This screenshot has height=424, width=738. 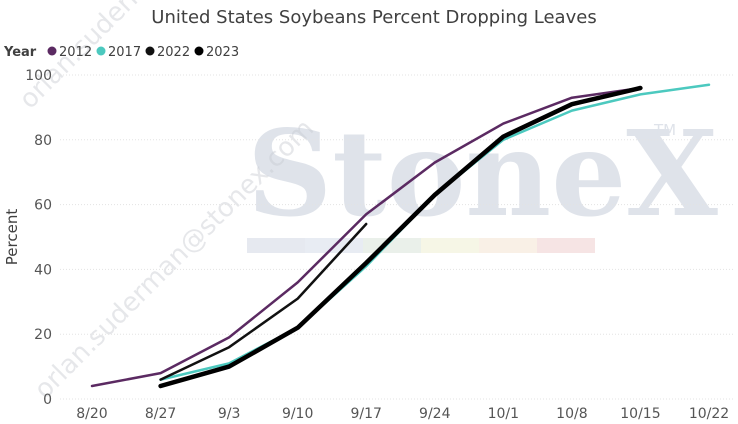 What do you see at coordinates (263, 301) in the screenshot?
I see `series-line-2022` at bounding box center [263, 301].